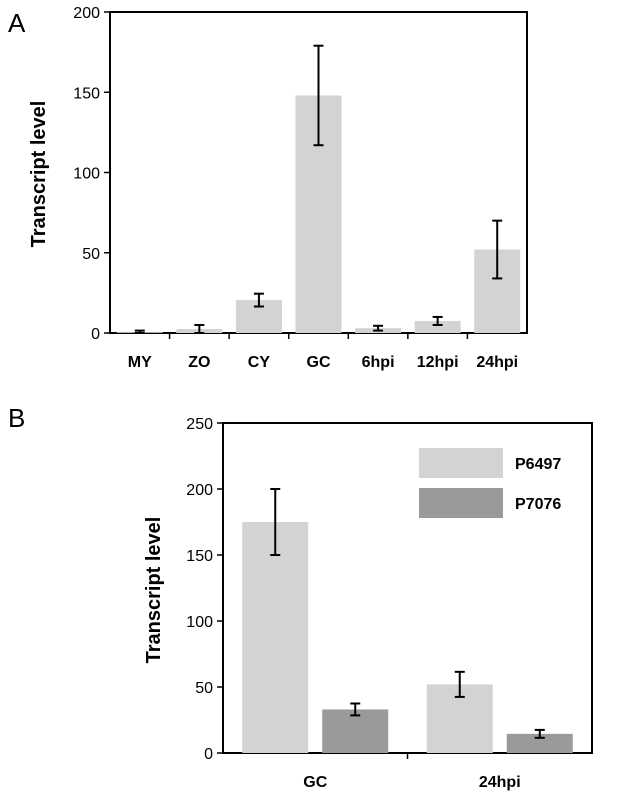  I want to click on panel-a-x-category-label: GC, so click(319, 362).